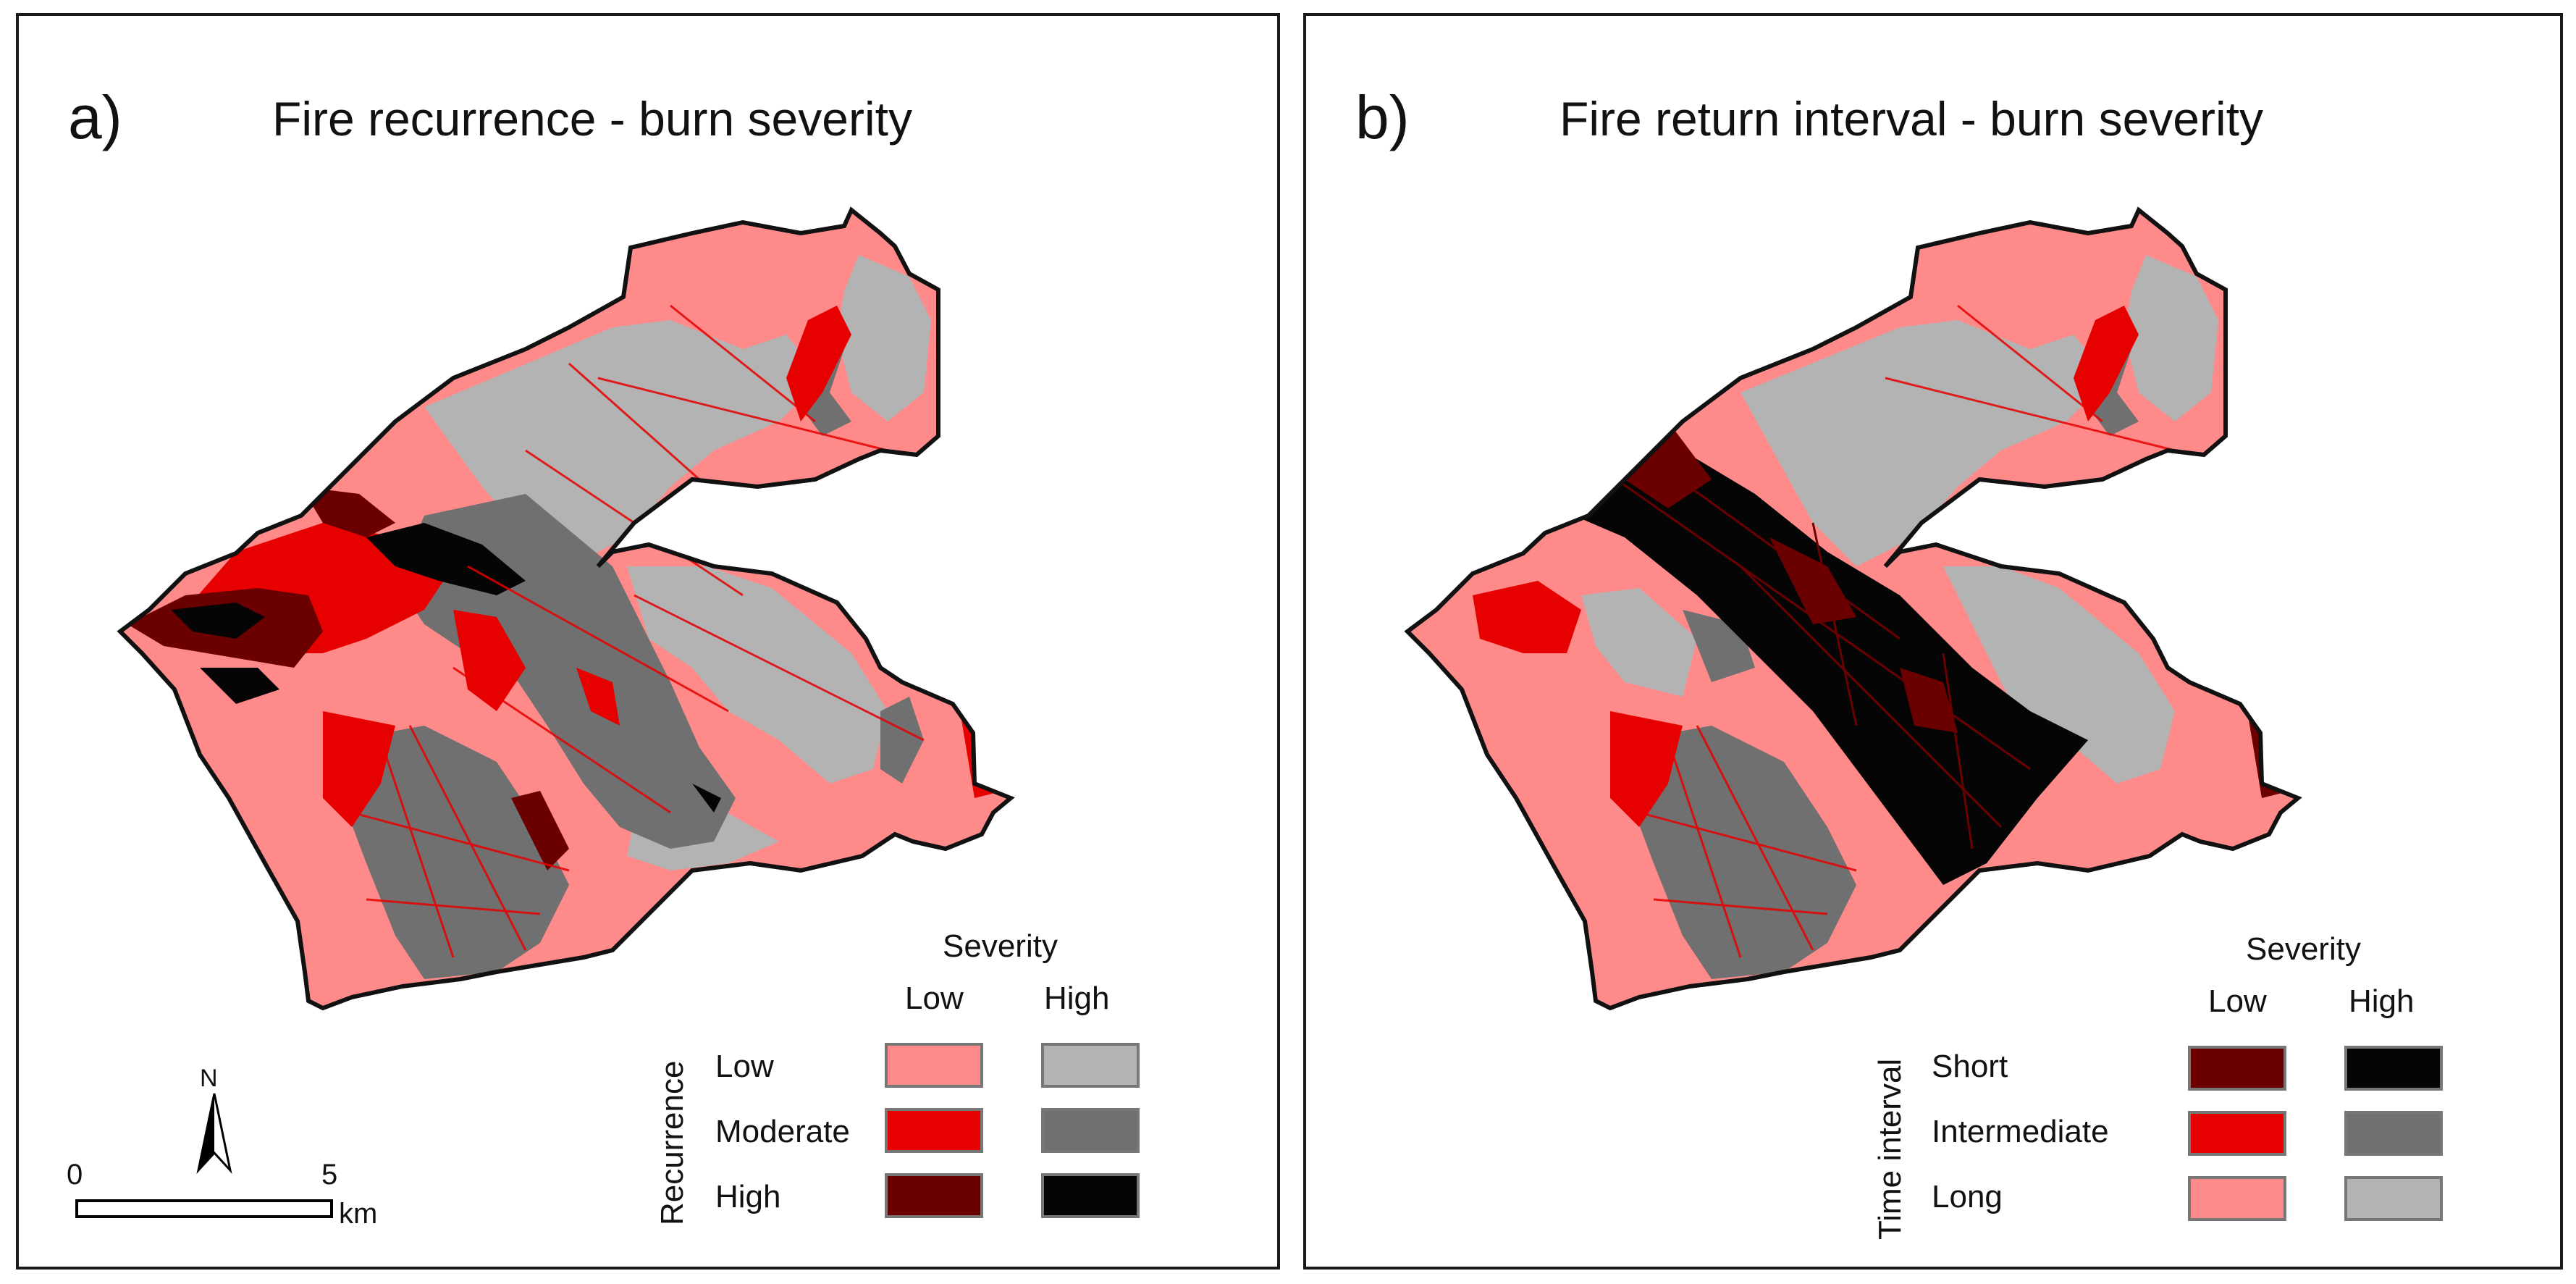  Describe the element at coordinates (2237, 1068) in the screenshot. I see `legend-swatch-short-low` at that location.